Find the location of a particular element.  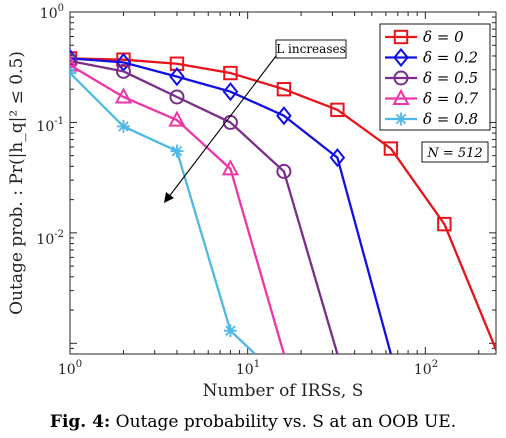

legend-label-4: δ = 0.8 is located at coordinates (450, 119).